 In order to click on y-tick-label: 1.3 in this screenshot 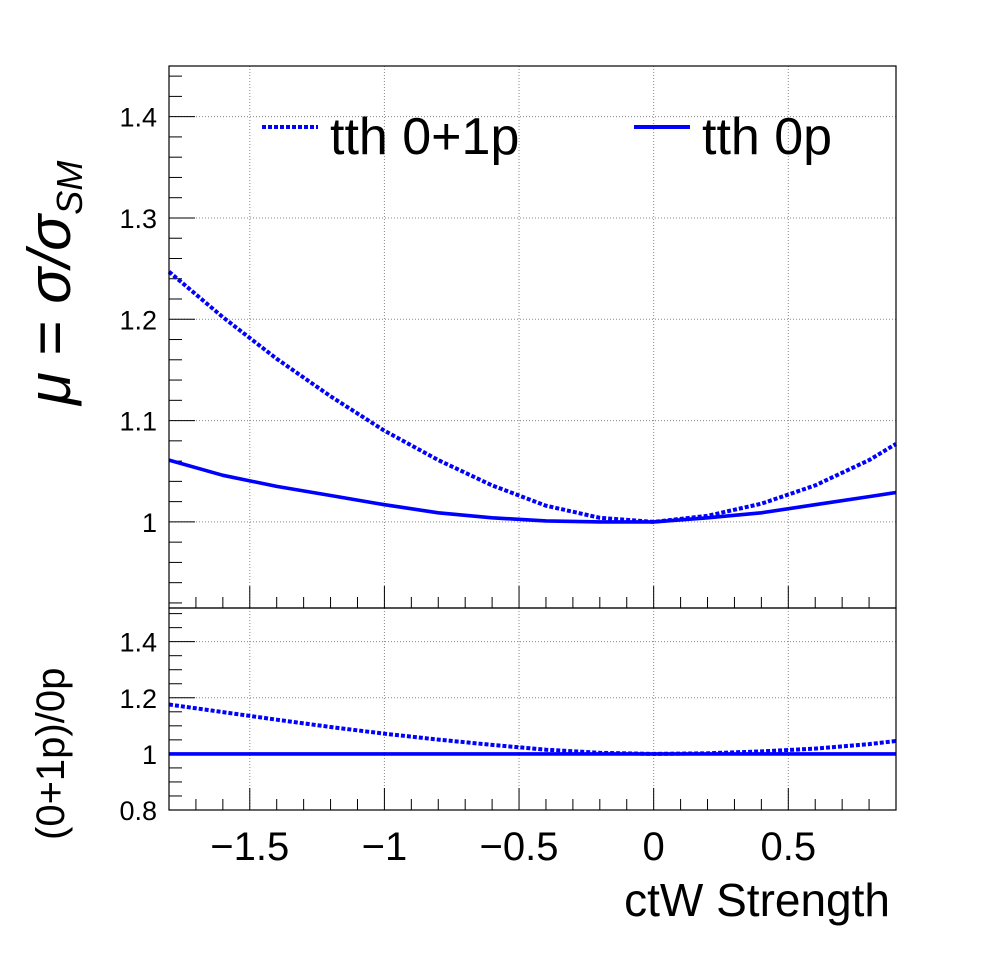, I will do `click(138, 219)`.